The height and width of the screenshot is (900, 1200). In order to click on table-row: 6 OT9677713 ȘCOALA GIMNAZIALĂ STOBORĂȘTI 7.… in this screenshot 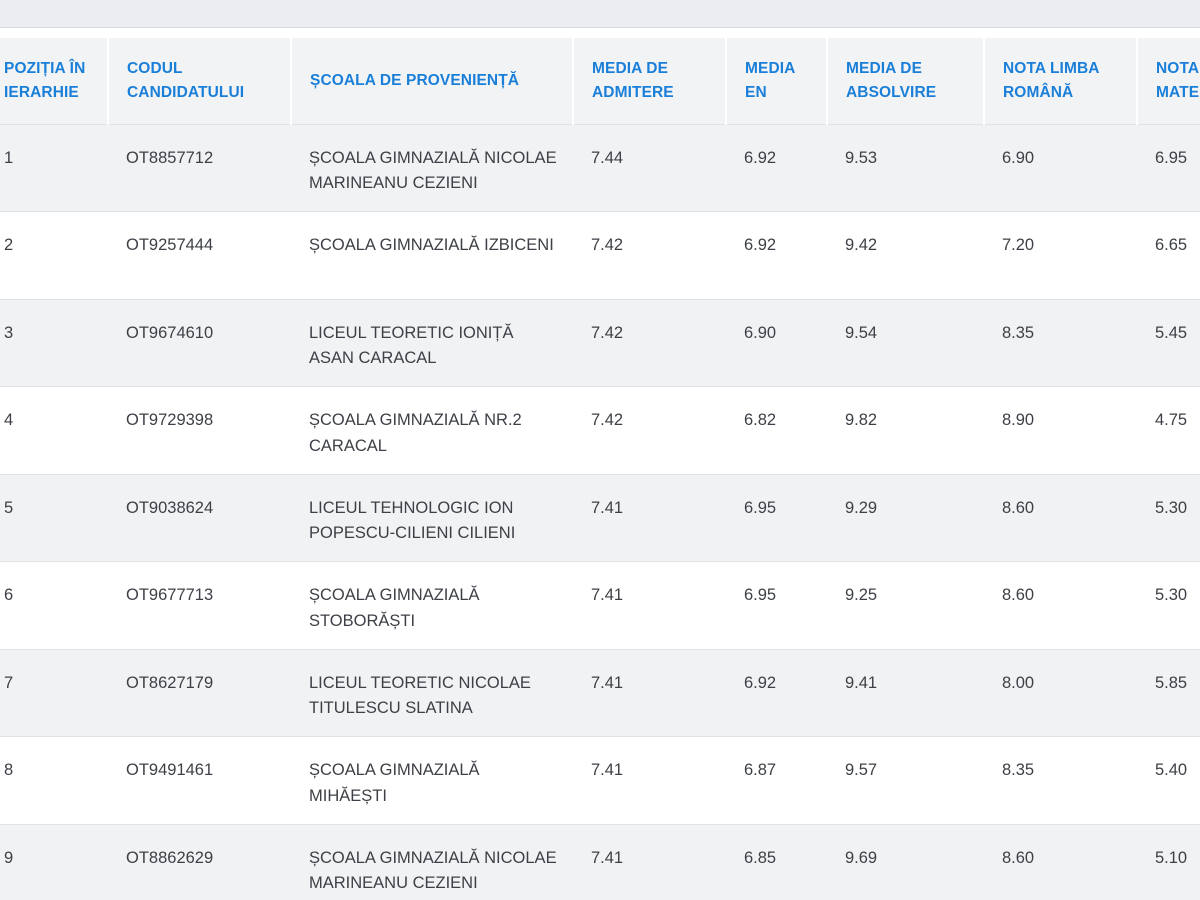, I will do `click(600, 605)`.